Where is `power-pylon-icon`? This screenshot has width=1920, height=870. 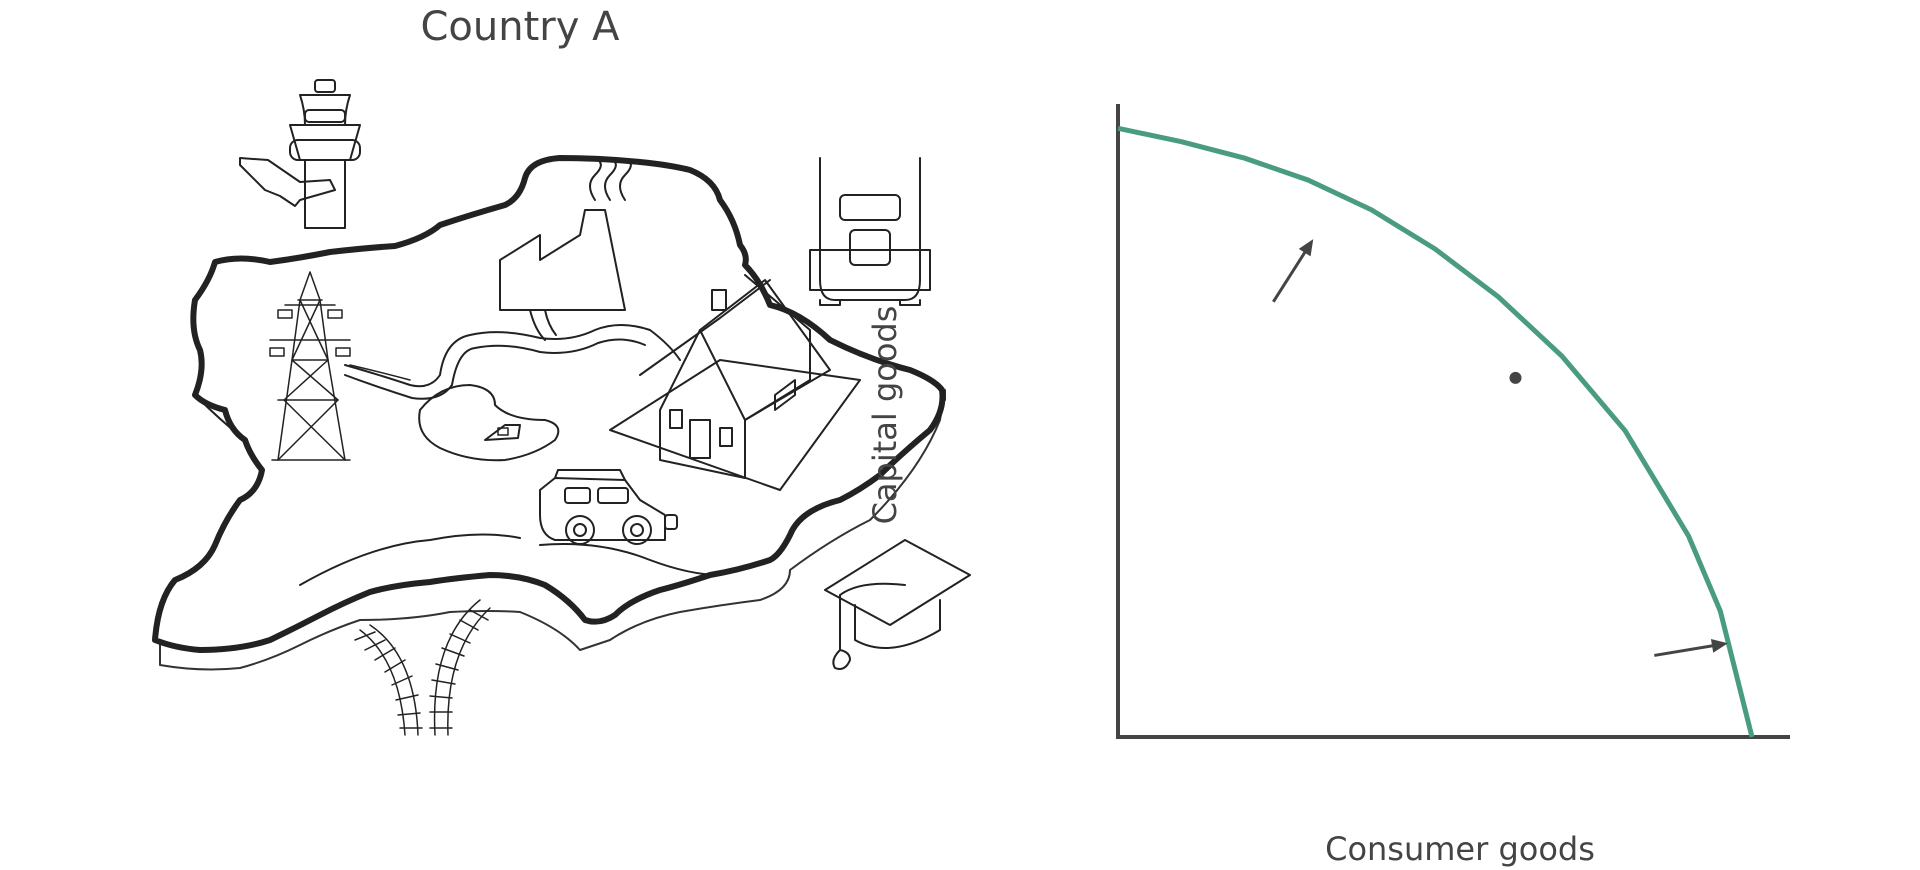
power-pylon-icon is located at coordinates (340, 366).